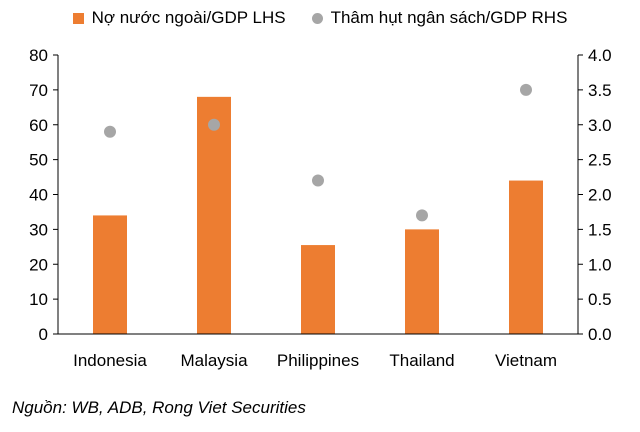 Image resolution: width=640 pixels, height=432 pixels. Describe the element at coordinates (600, 160) in the screenshot. I see `right-tick-label: 2.5` at that location.